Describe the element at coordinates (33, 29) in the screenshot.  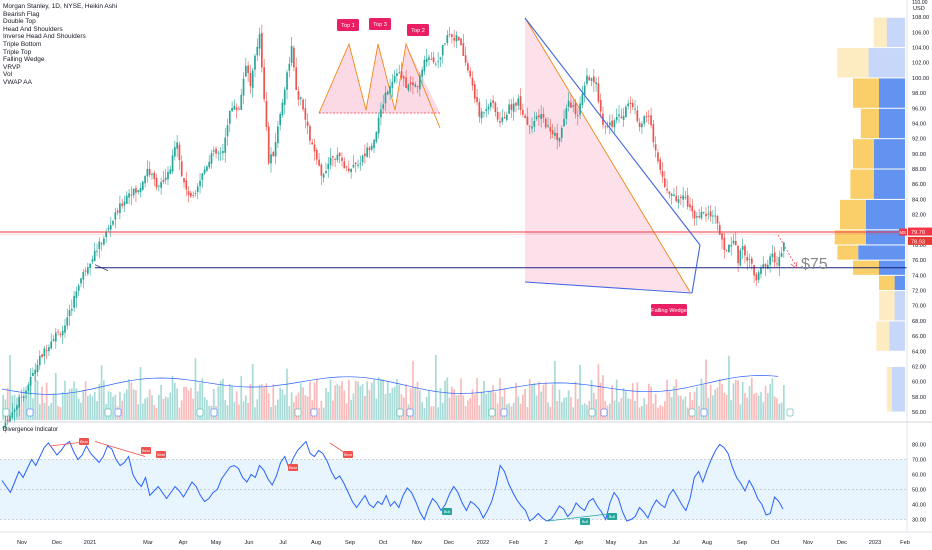
I see `legend-item: Head And Shoulders` at that location.